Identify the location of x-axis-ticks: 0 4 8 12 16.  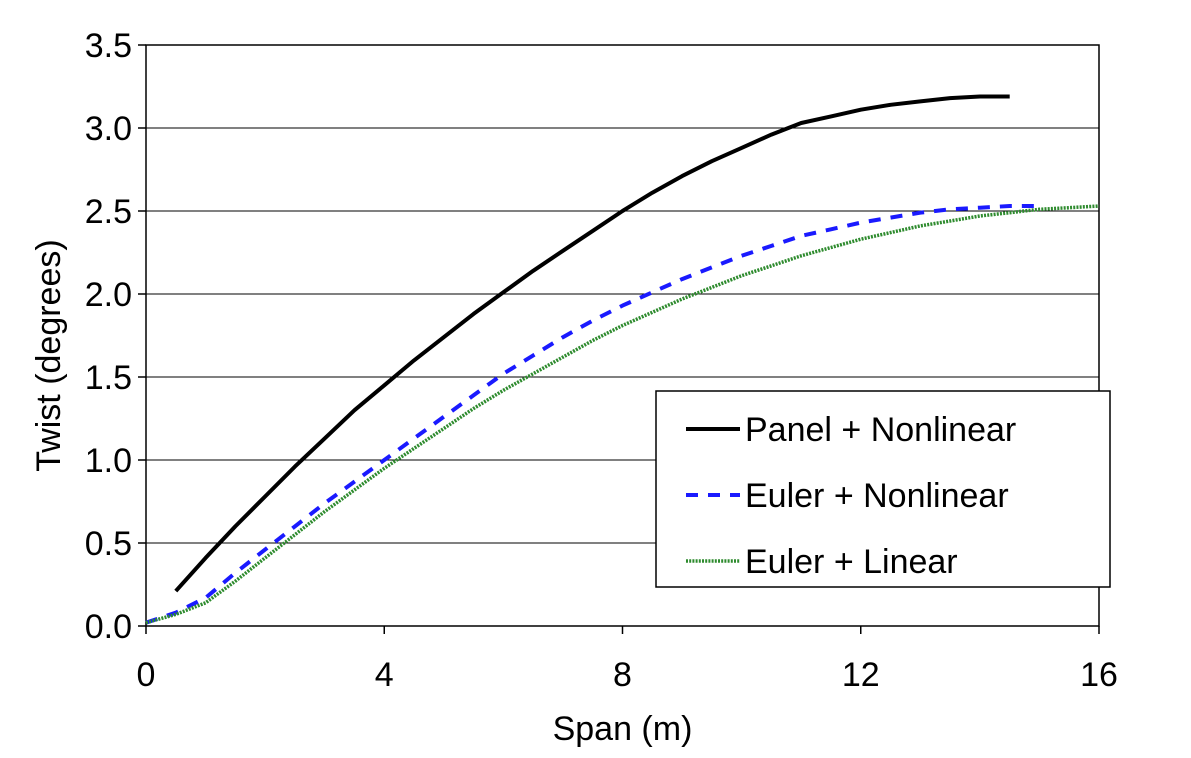
(627, 660).